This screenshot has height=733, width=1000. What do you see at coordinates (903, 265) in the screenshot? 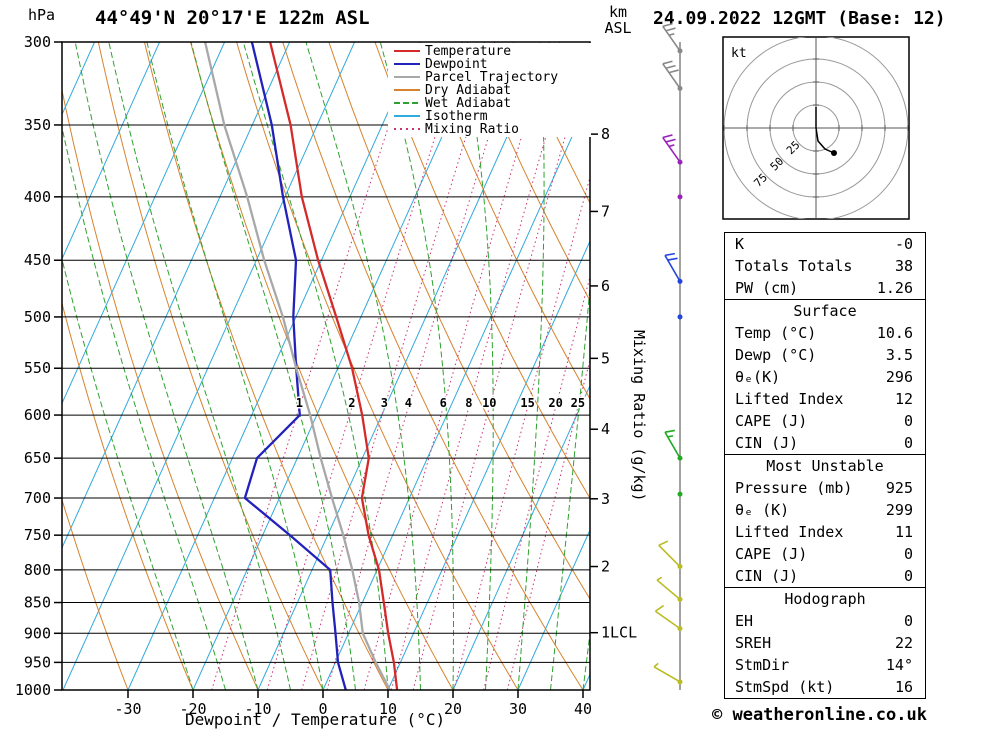
I see `table-row-value: 38` at bounding box center [903, 265].